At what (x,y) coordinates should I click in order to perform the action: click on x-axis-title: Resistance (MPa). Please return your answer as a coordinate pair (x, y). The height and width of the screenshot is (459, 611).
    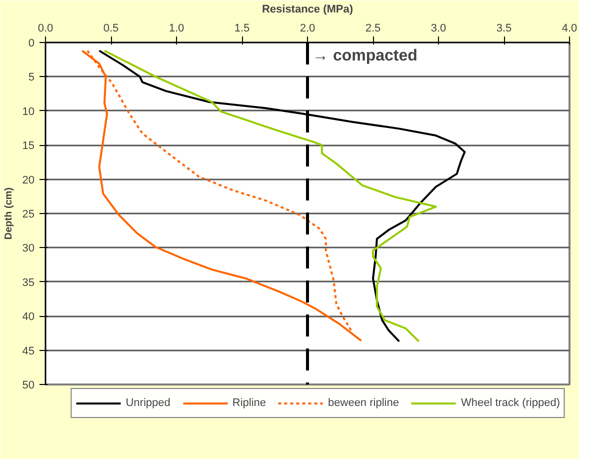
    Looking at the image, I should click on (308, 10).